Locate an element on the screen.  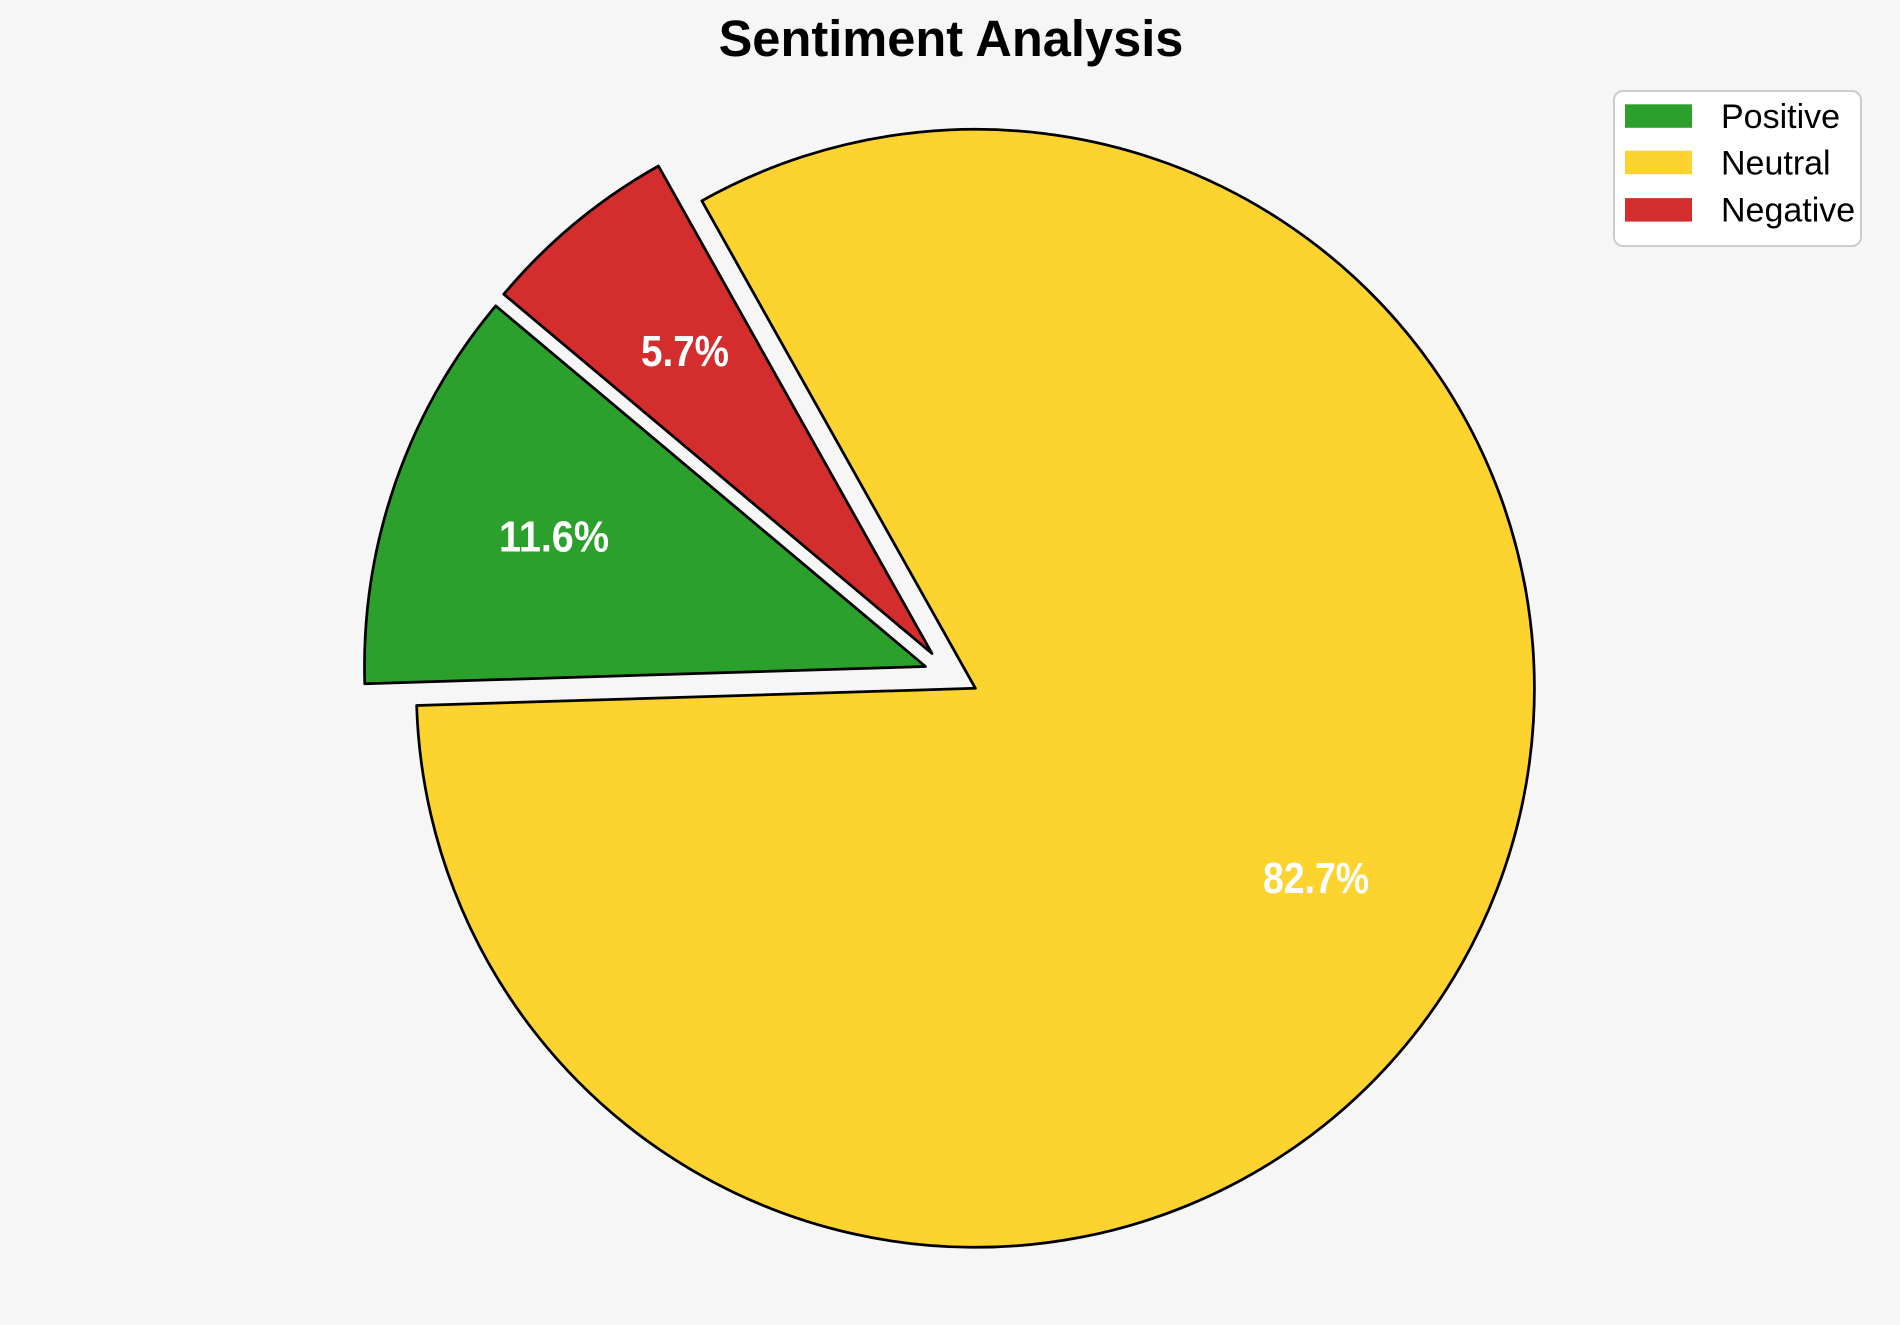
svg-text: 82.7% is located at coordinates (1316, 879).